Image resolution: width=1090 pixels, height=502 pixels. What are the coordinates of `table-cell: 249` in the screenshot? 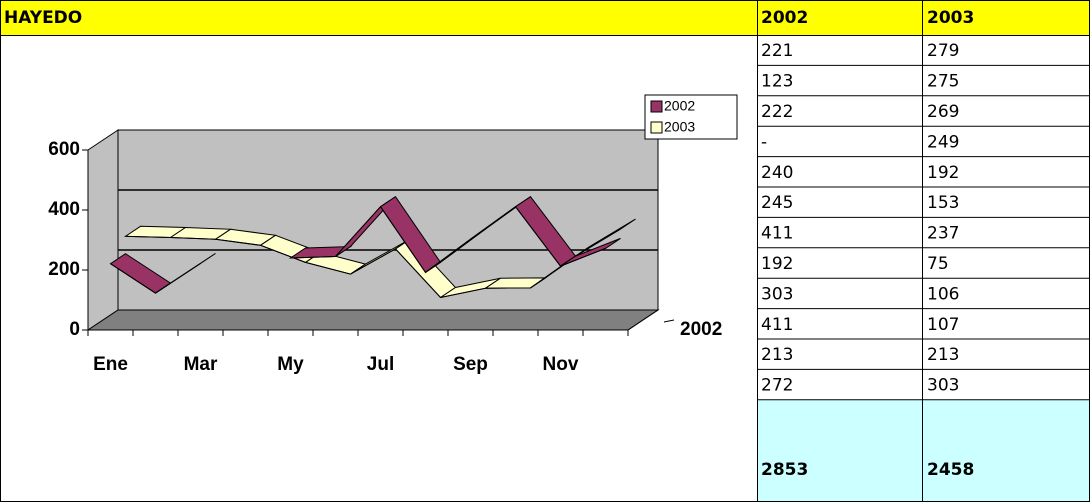 It's located at (943, 142).